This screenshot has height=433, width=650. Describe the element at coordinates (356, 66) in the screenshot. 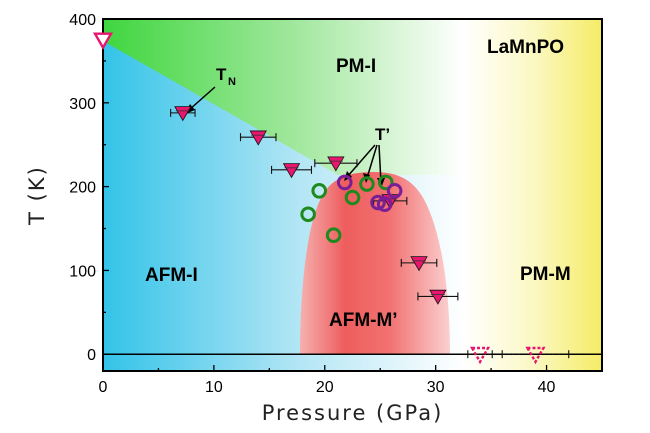

I see `pm-i-label: PM-I` at that location.